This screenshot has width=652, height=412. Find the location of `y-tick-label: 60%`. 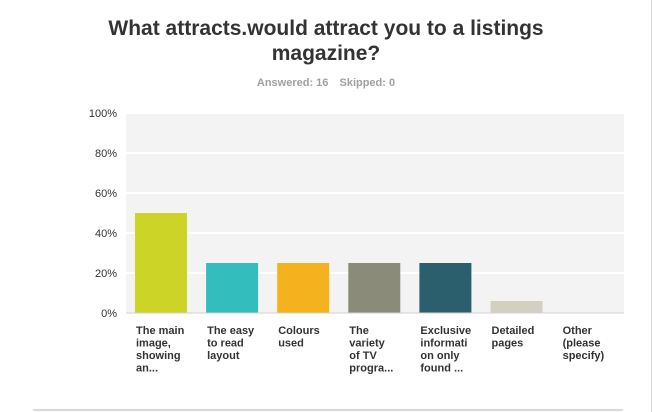

y-tick-label: 60% is located at coordinates (106, 194).